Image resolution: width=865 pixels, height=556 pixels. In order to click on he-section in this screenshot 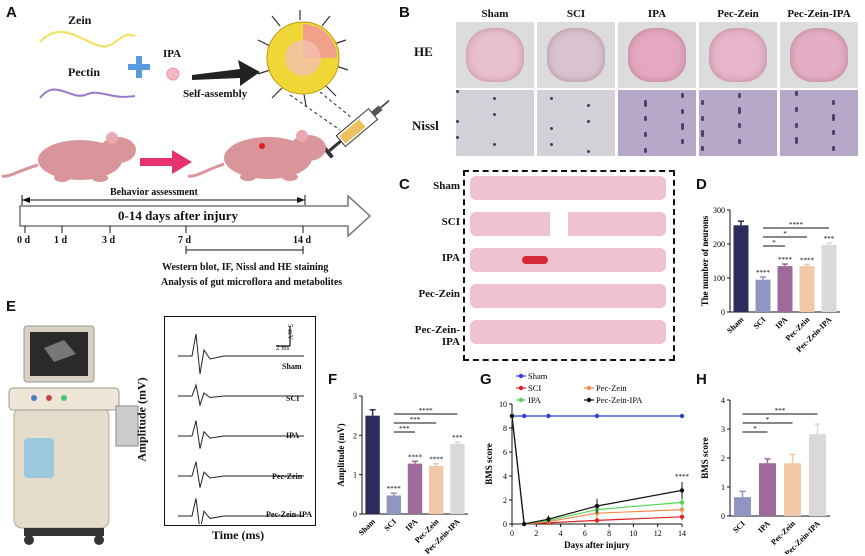, I will do `click(657, 55)`.